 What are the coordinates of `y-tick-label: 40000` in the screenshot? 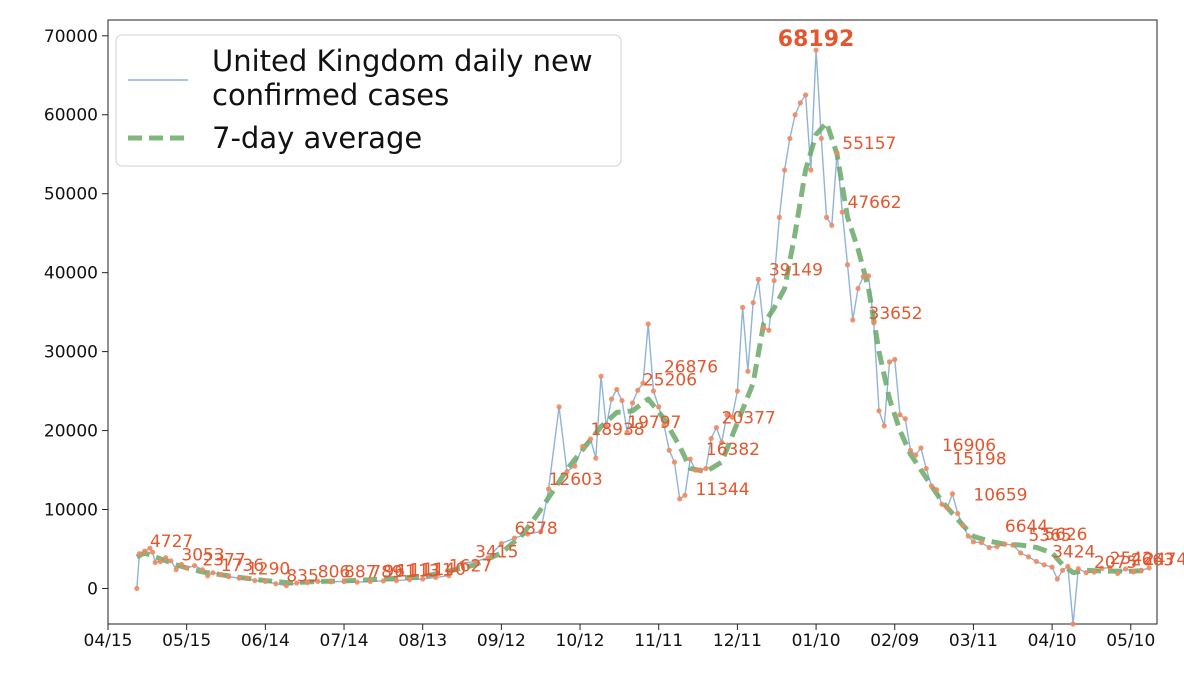 It's located at (71, 274).